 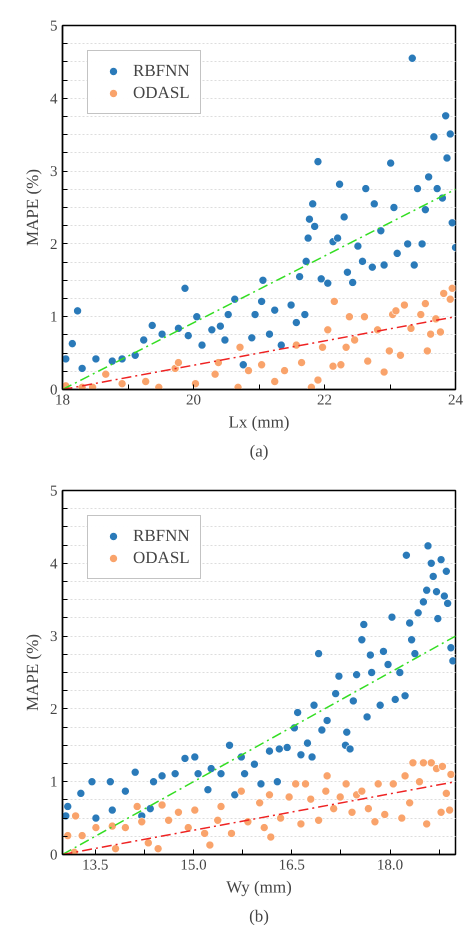 What do you see at coordinates (324, 400) in the screenshot?
I see `x-tick-label: 22` at bounding box center [324, 400].